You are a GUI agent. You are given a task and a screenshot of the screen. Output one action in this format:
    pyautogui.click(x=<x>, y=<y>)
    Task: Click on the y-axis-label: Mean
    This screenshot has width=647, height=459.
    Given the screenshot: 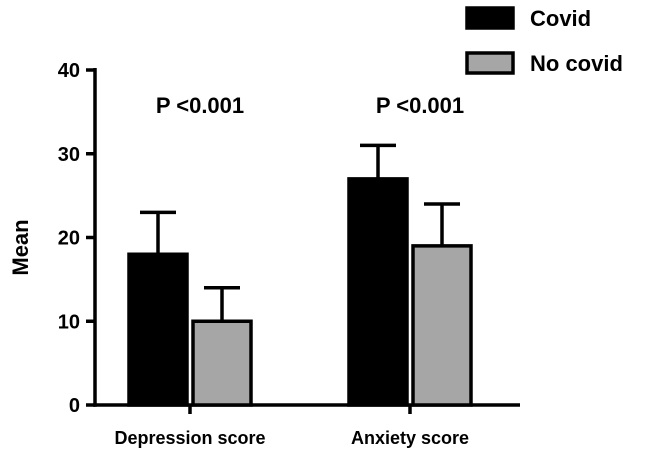 What is the action you would take?
    pyautogui.click(x=20, y=247)
    